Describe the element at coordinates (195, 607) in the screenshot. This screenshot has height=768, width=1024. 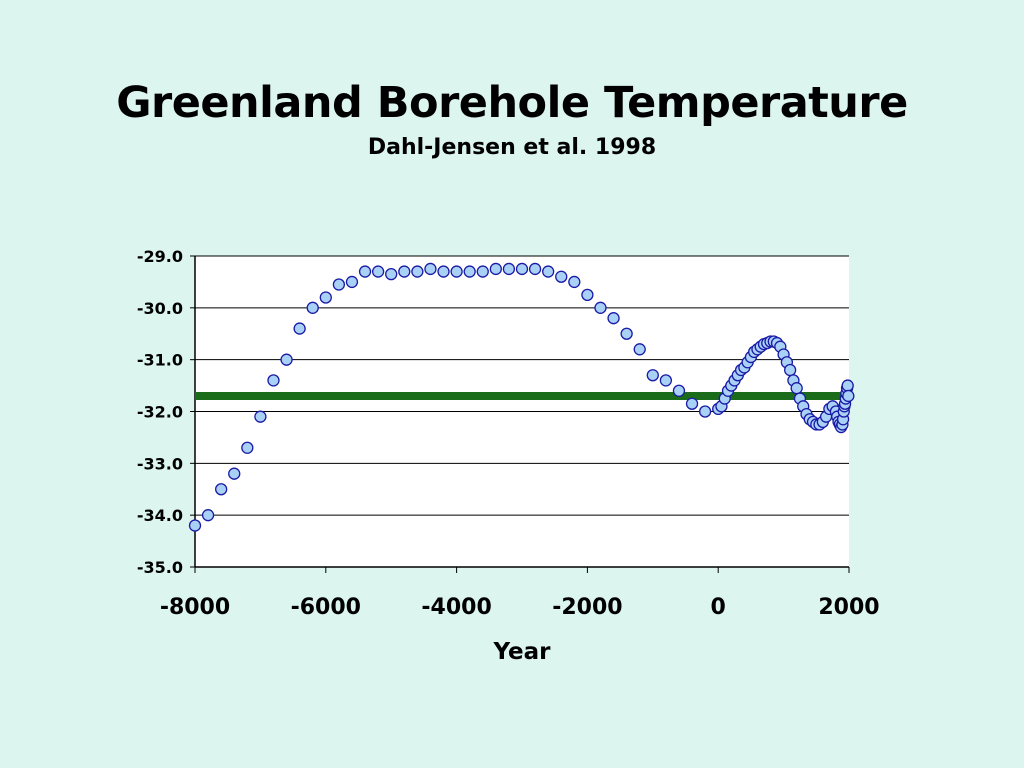
I see `x-tick-label: -8000` at that location.